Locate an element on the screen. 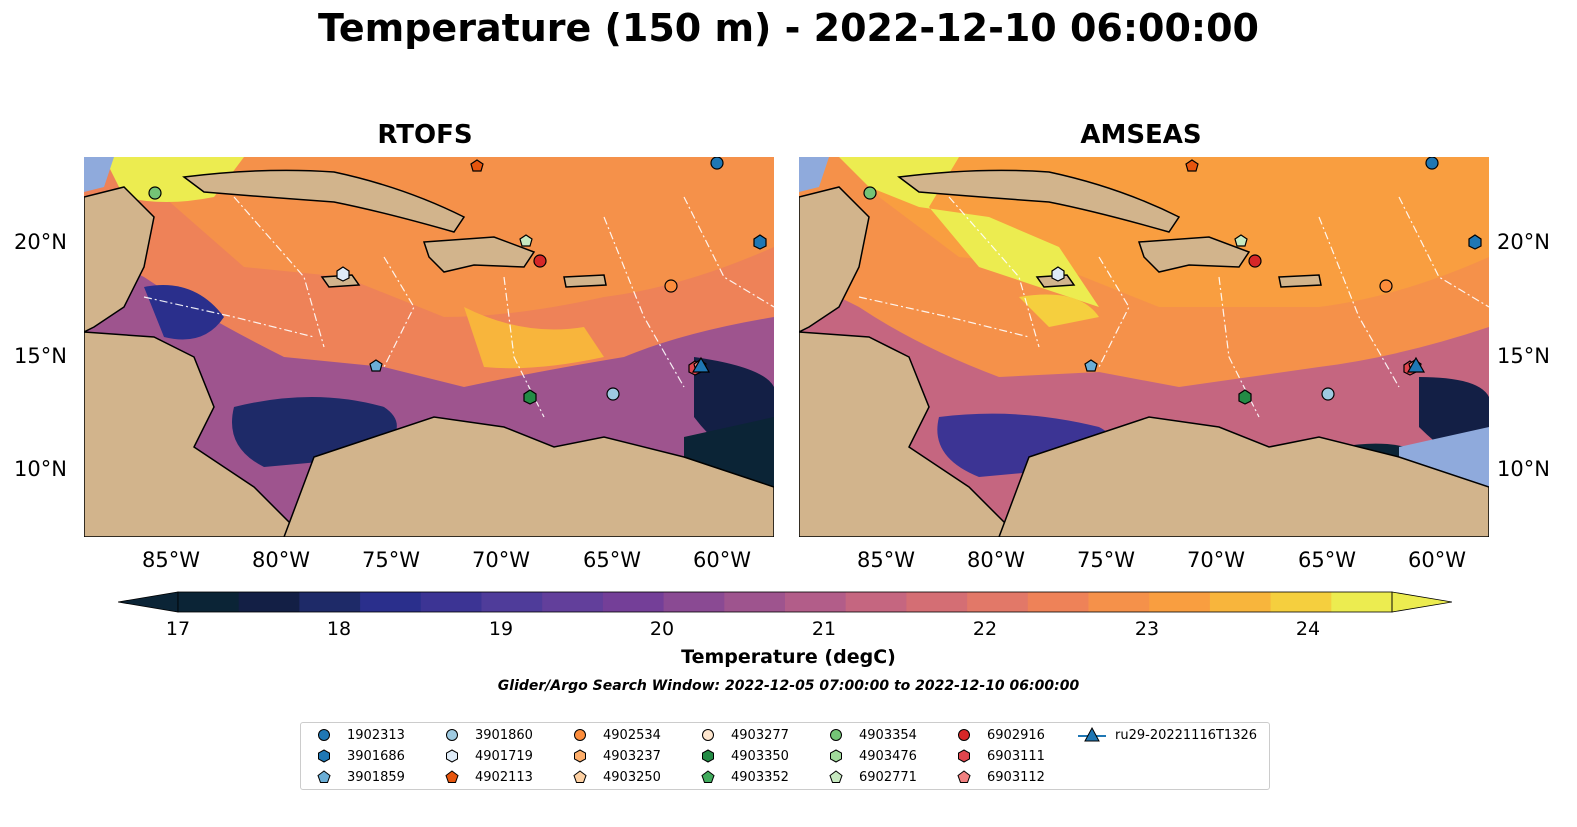 This screenshot has width=1577, height=827. legend-item: 4903476 is located at coordinates (869, 756).